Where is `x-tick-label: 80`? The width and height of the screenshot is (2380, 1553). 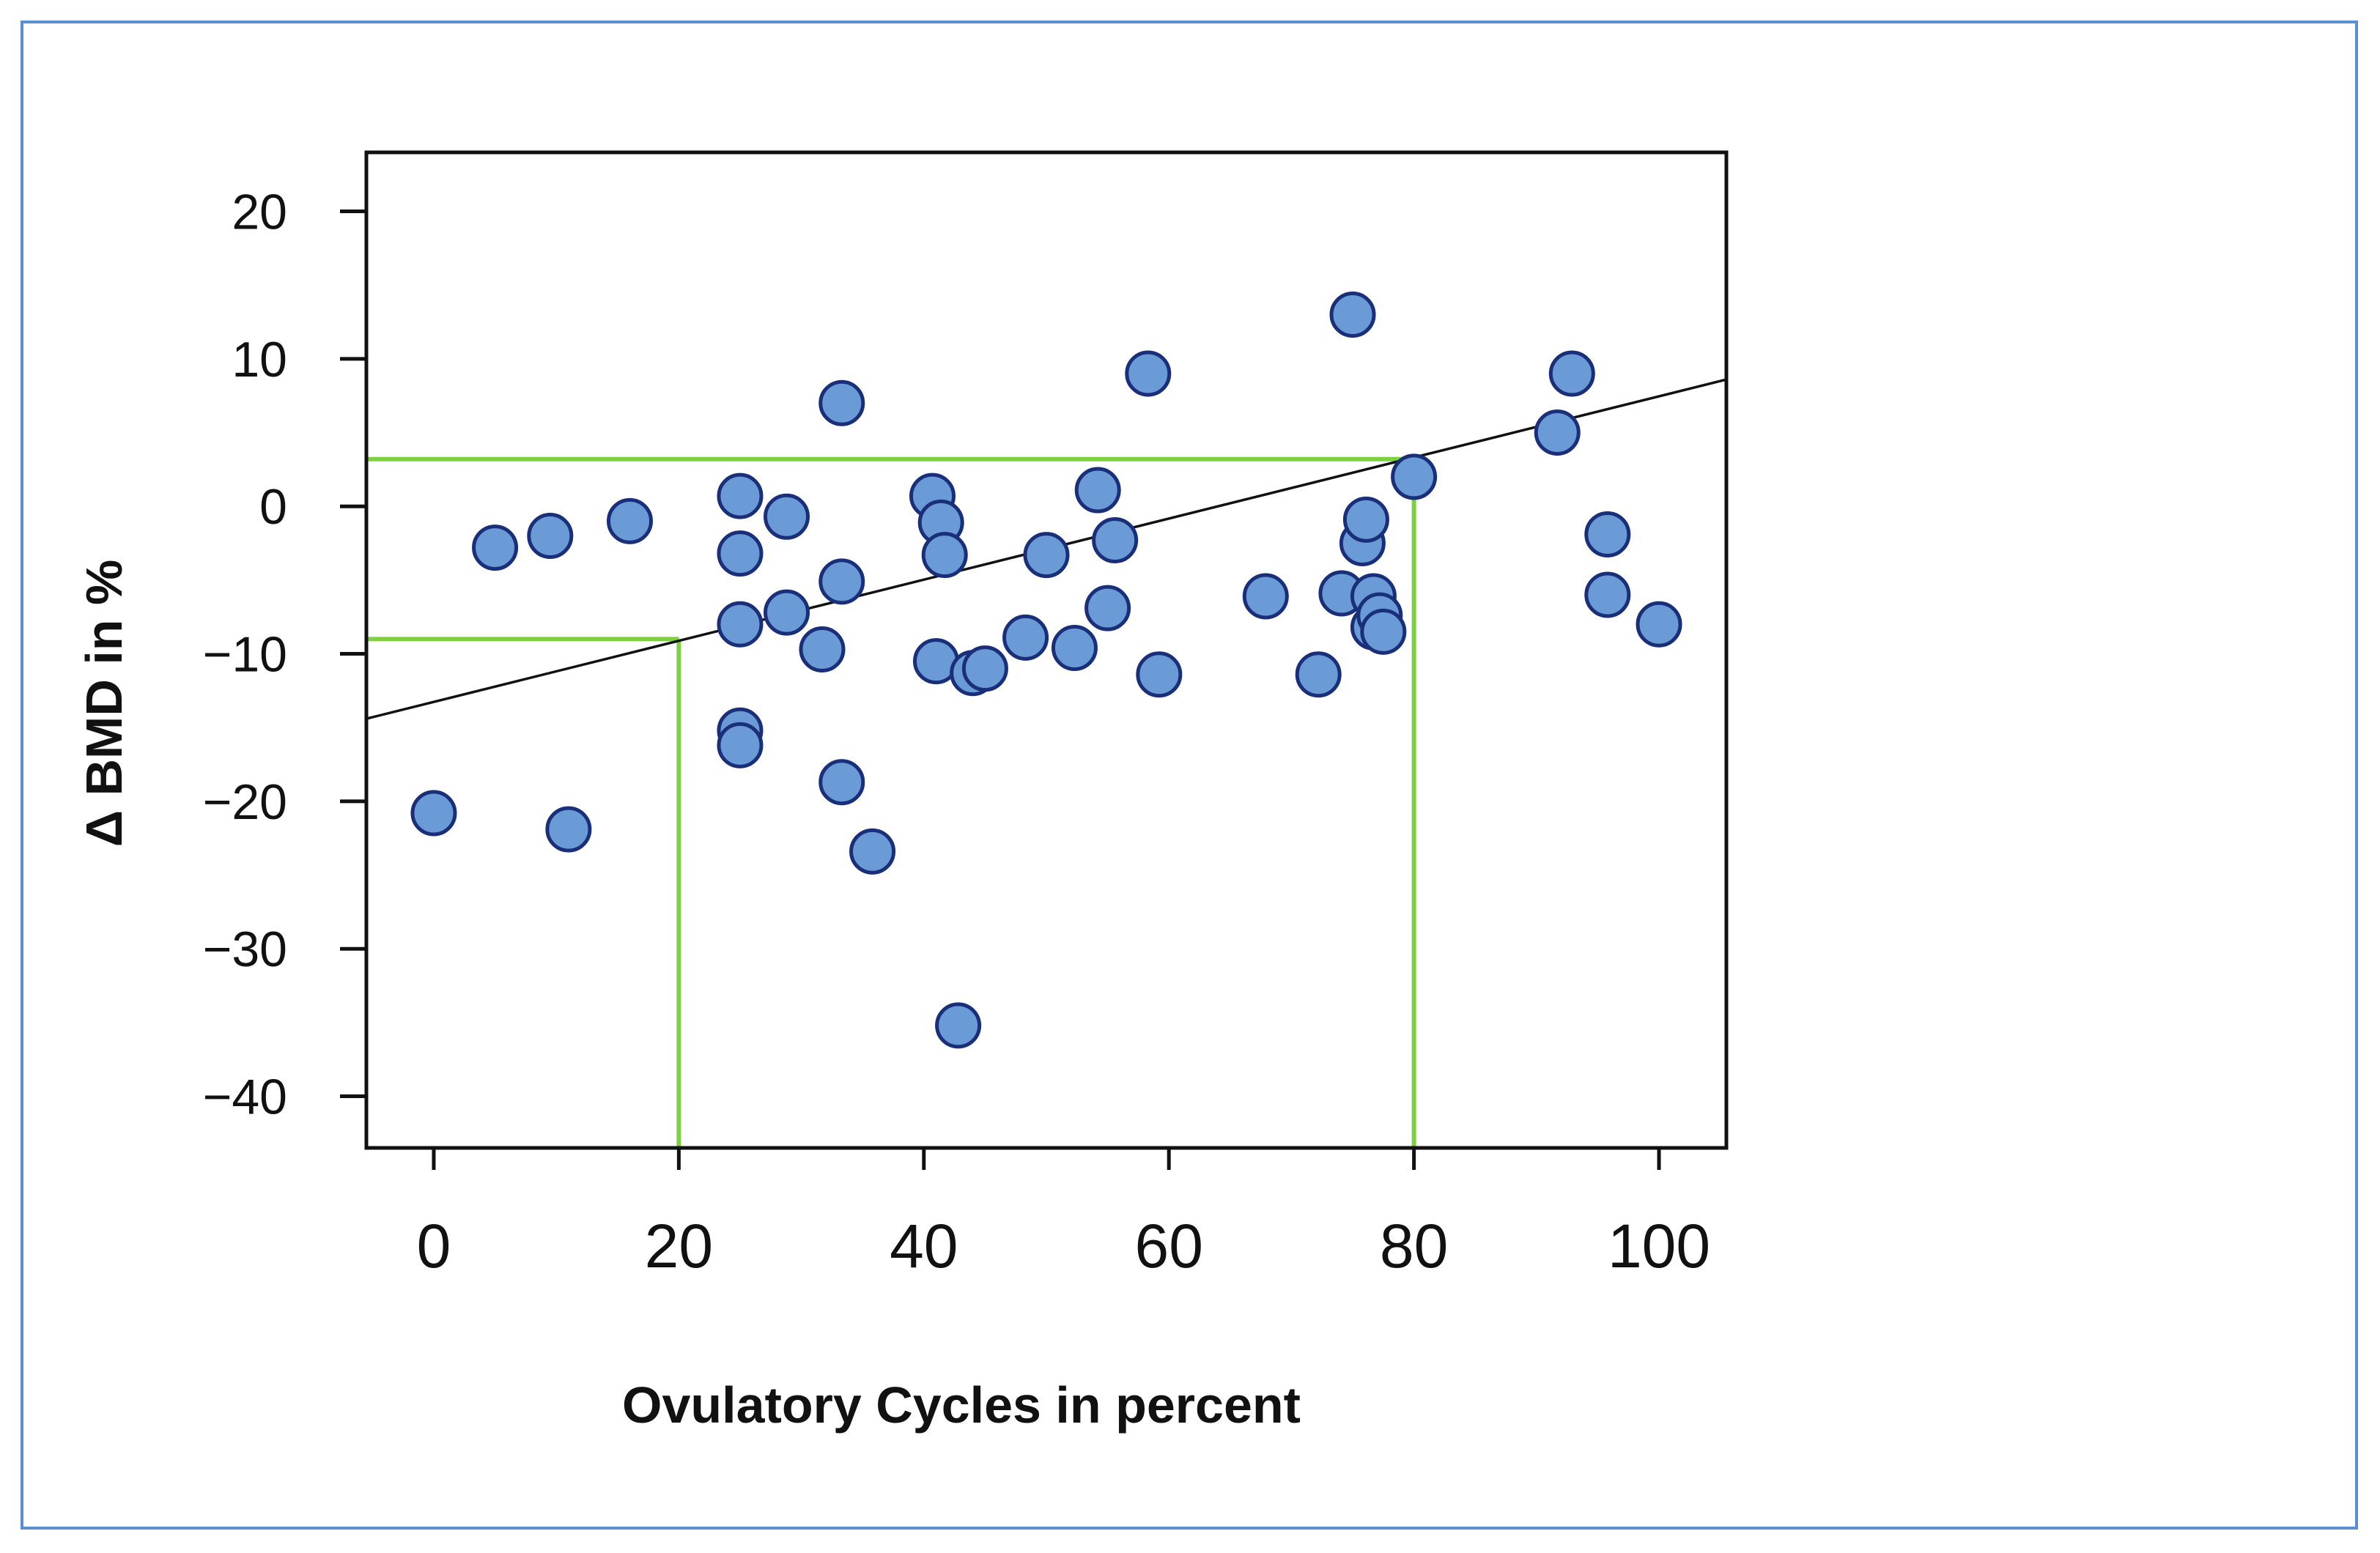
x-tick-label: 80 is located at coordinates (1414, 1246).